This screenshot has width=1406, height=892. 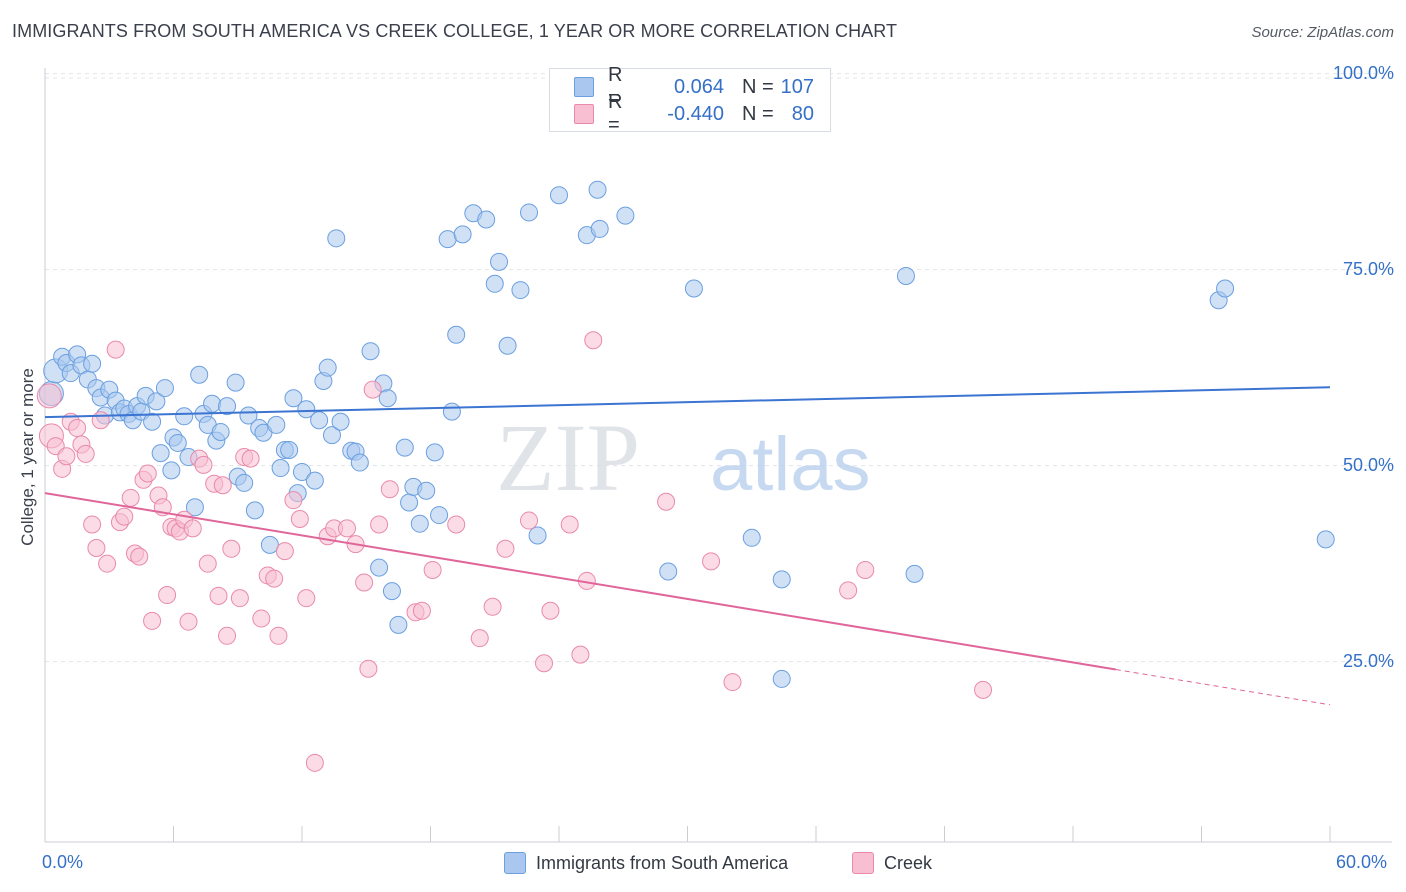 What do you see at coordinates (790, 464) in the screenshot?
I see `watermark-atlas: atlas` at bounding box center [790, 464].